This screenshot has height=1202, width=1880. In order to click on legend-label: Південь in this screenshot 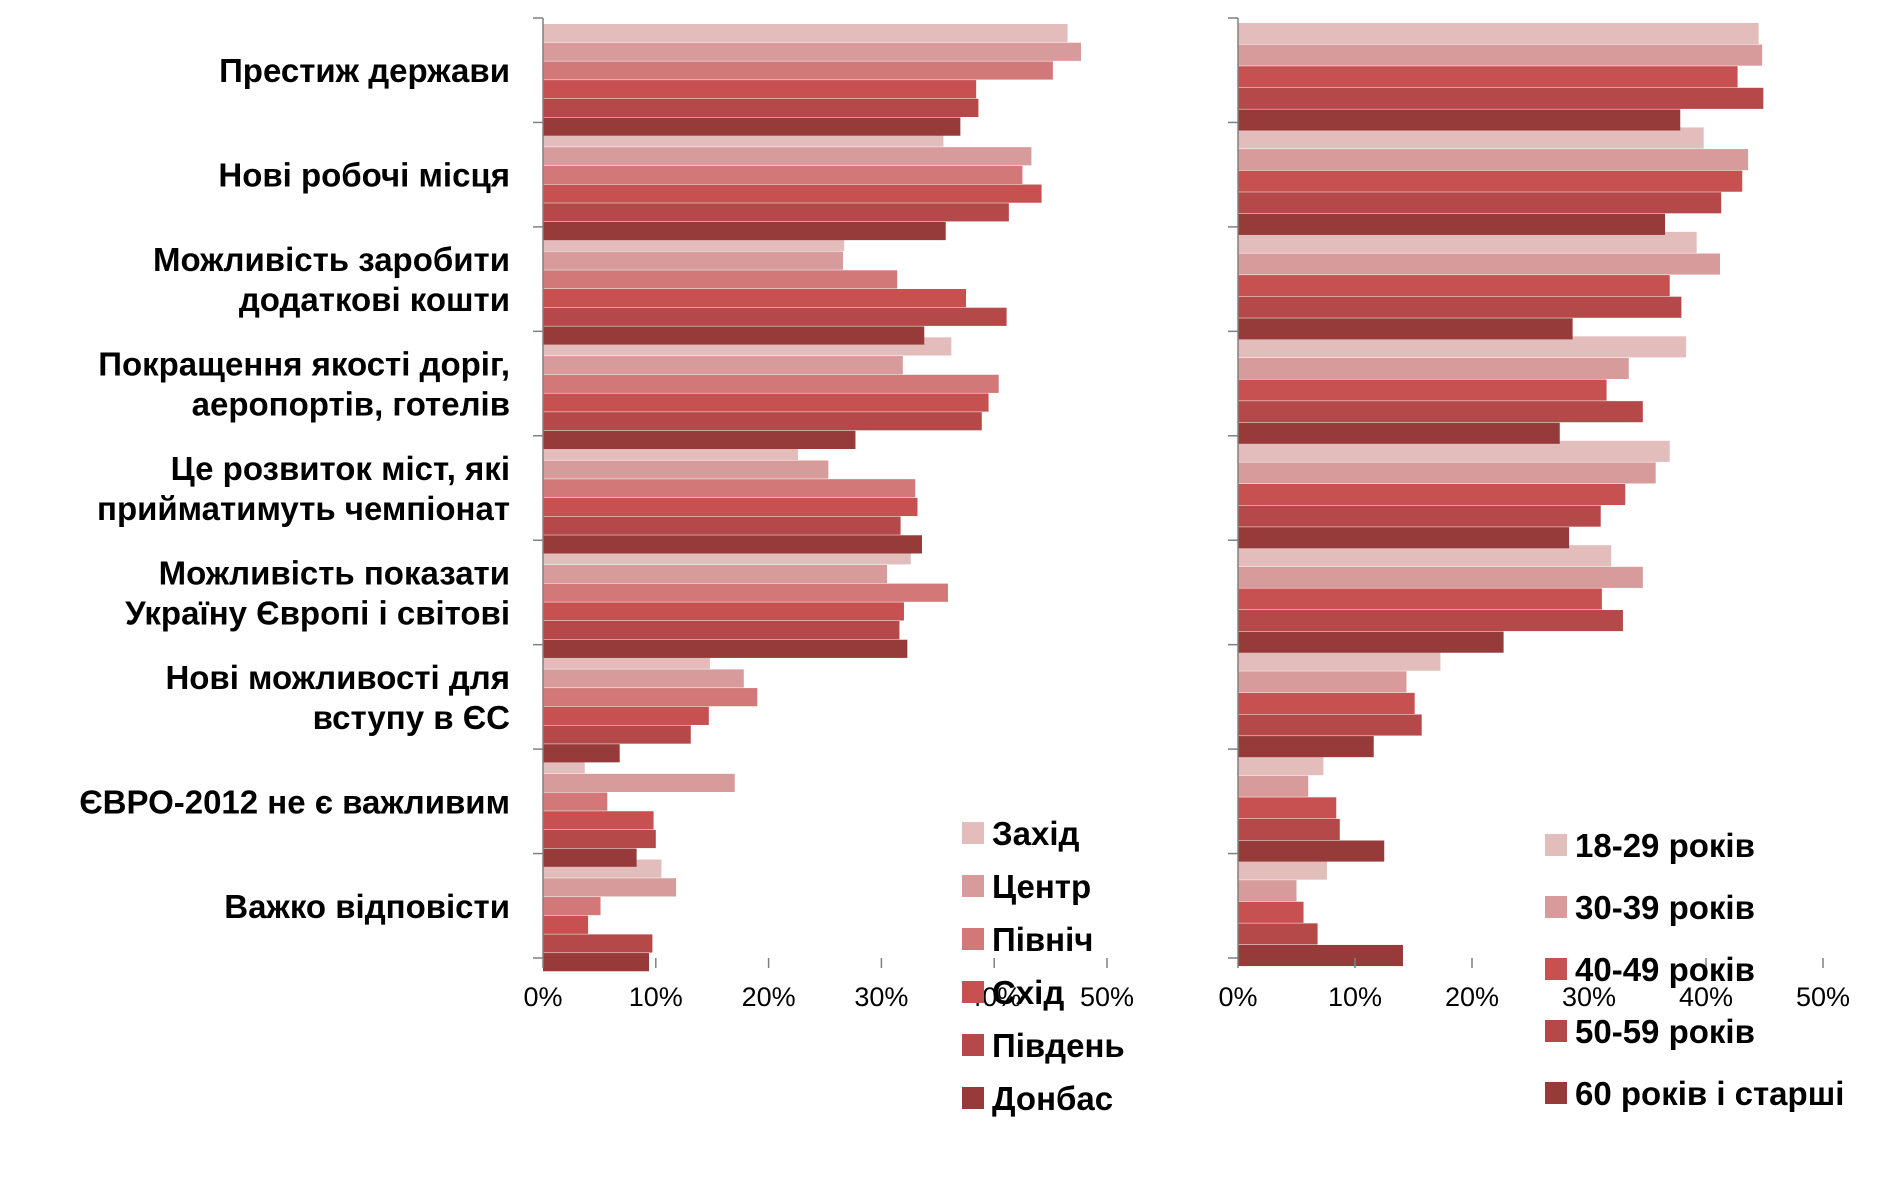, I will do `click(1058, 1045)`.